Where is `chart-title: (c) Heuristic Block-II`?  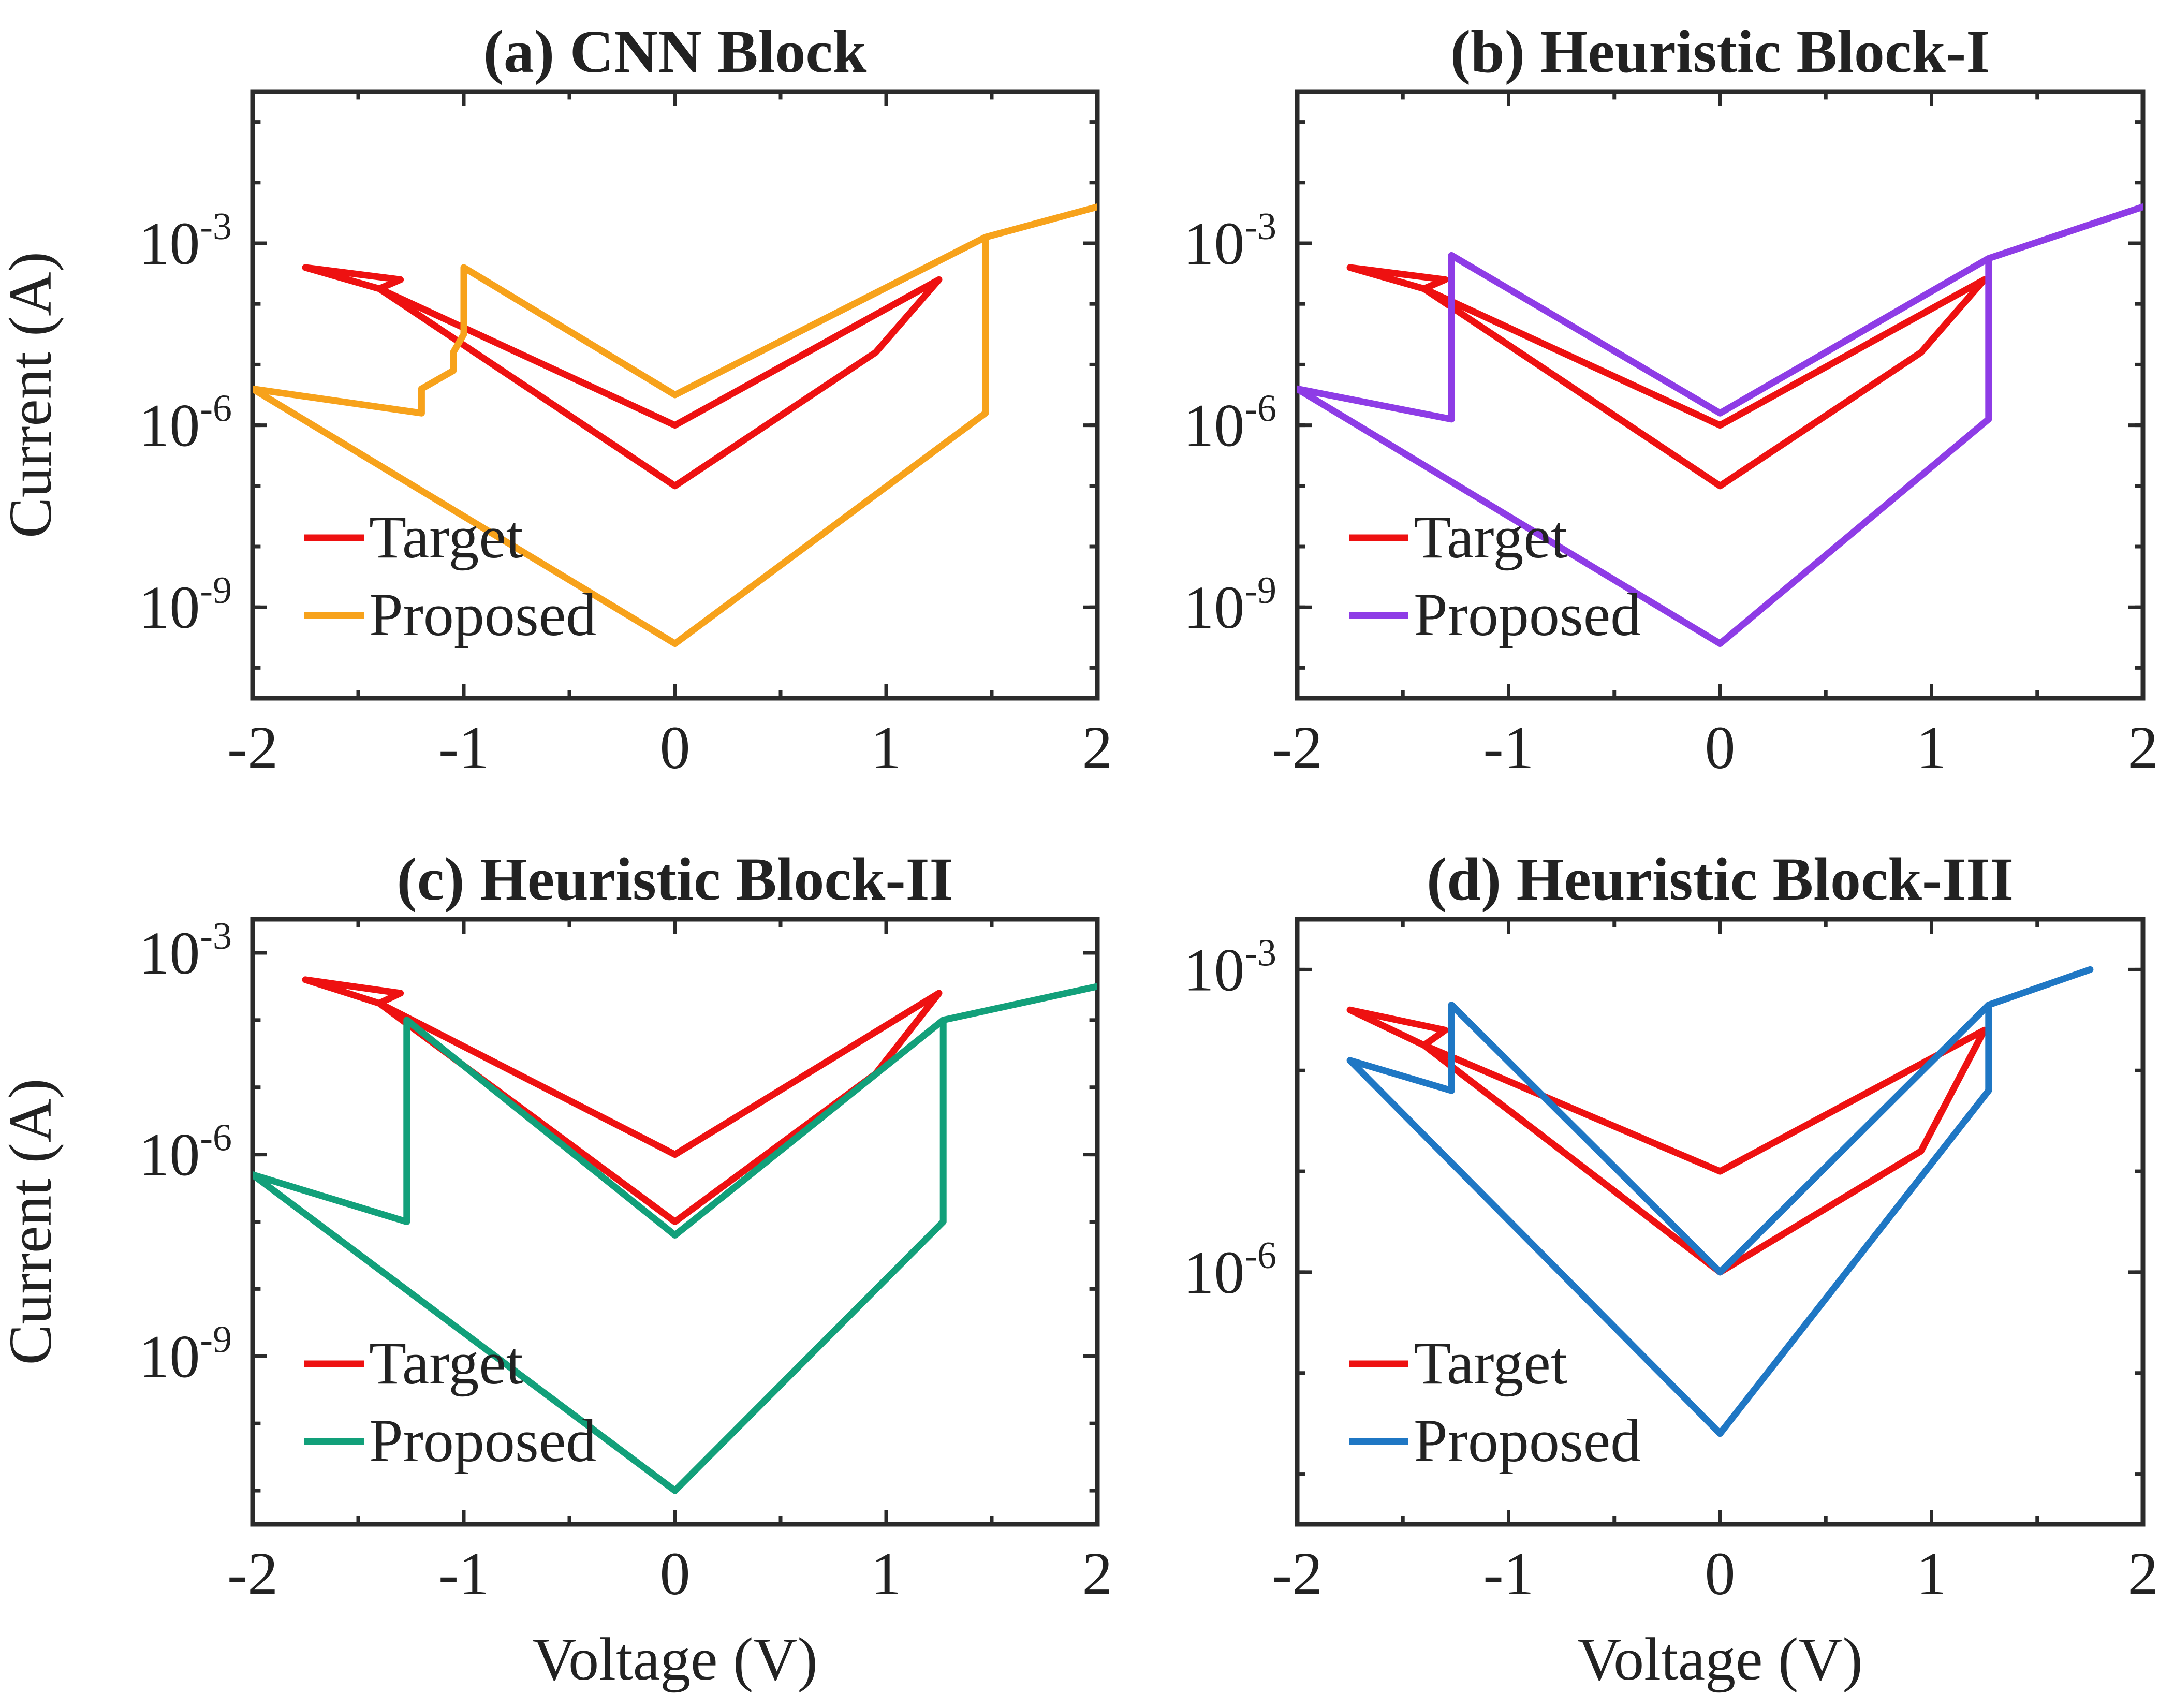
chart-title: (c) Heuristic Block-II is located at coordinates (675, 879).